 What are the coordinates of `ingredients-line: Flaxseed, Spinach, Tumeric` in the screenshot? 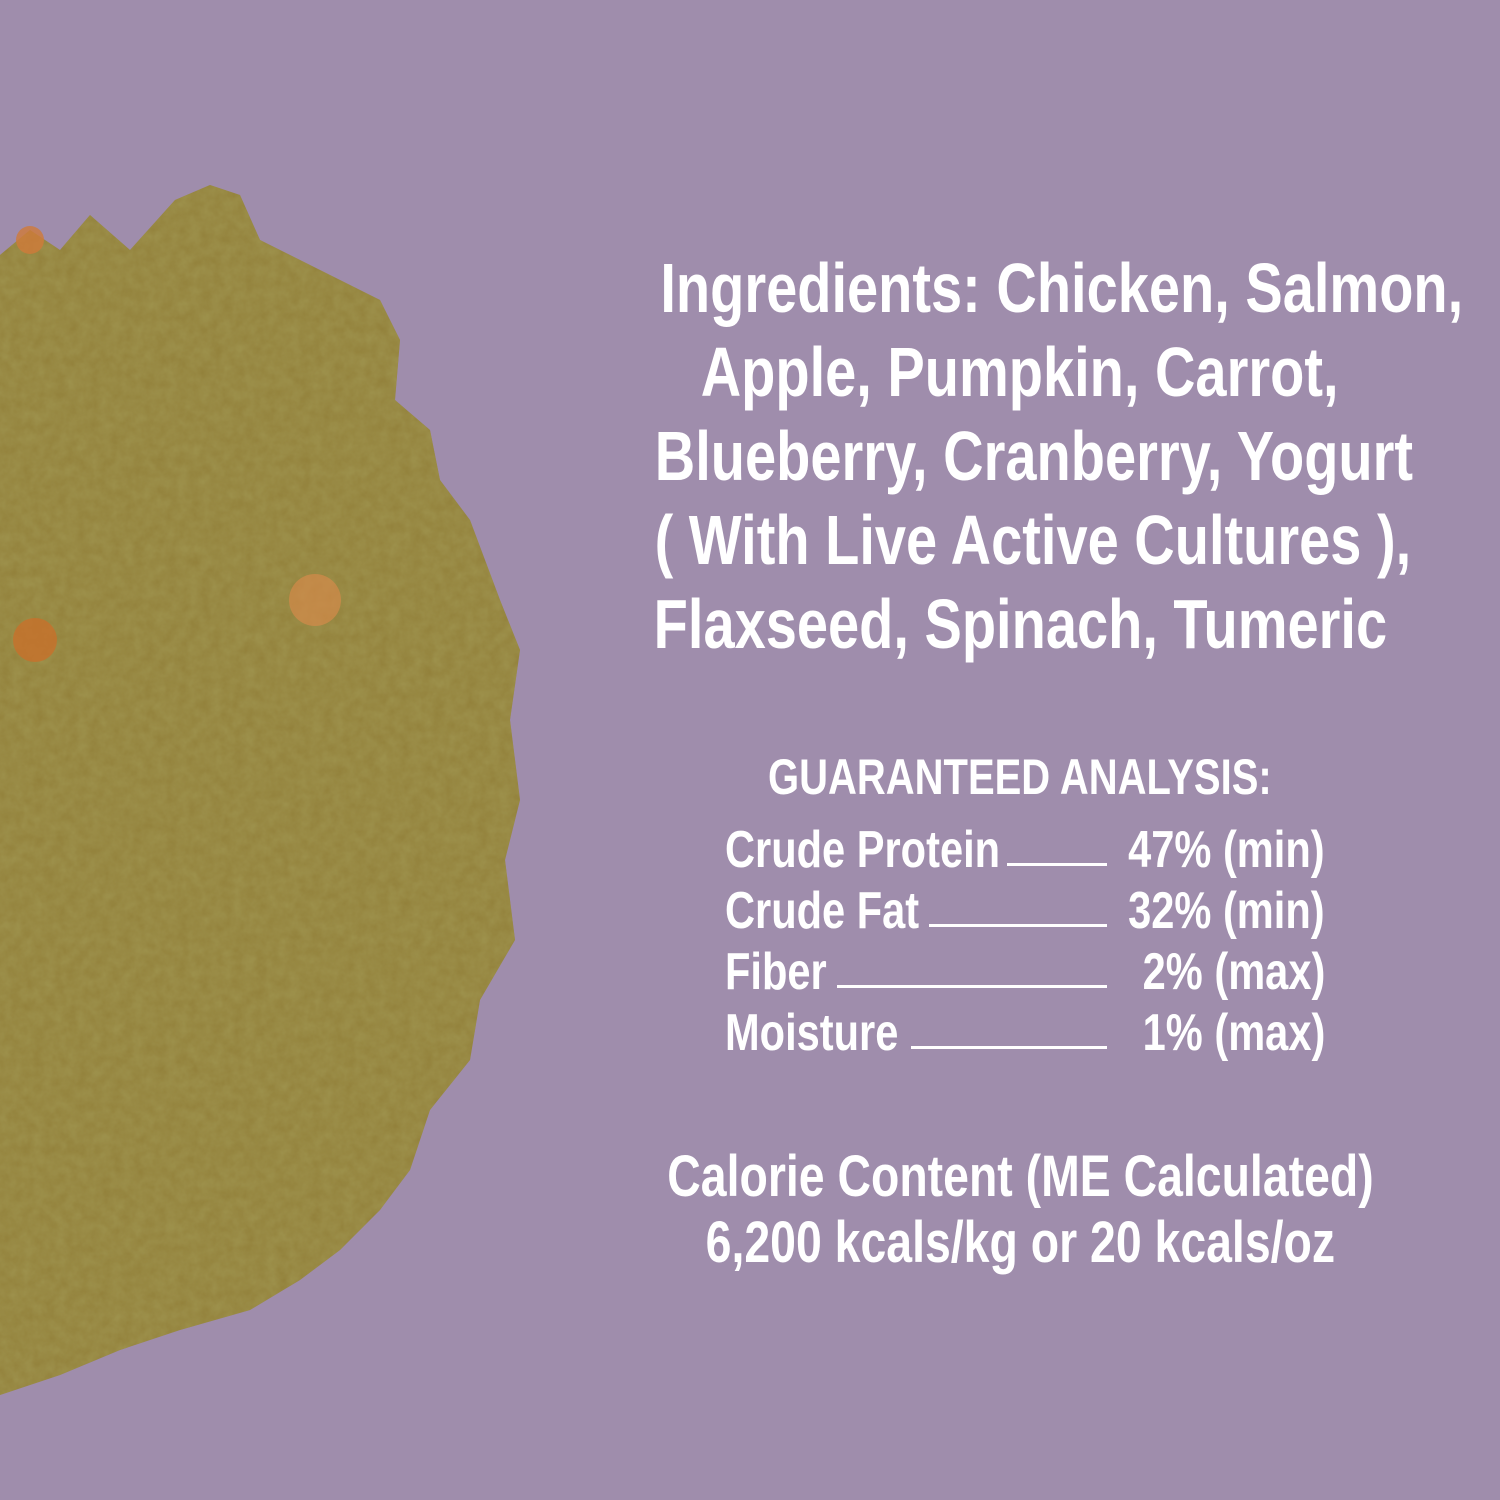 It's located at (1020, 624).